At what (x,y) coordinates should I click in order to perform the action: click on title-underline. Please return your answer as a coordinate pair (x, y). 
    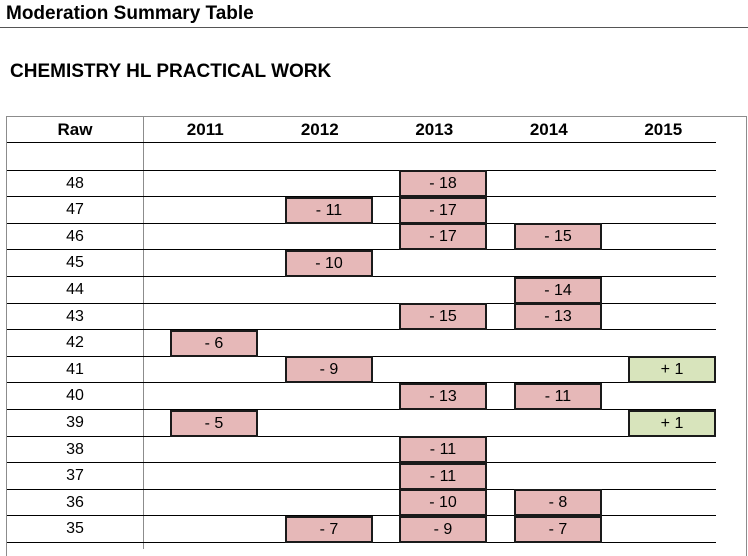
    Looking at the image, I should click on (374, 27).